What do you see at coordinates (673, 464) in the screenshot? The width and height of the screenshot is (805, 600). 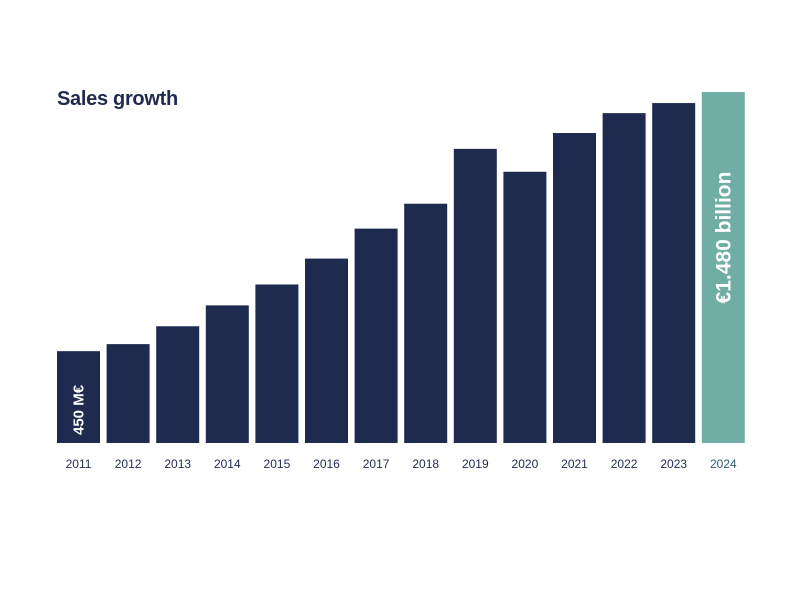 I see `x-tick-label: 2023` at bounding box center [673, 464].